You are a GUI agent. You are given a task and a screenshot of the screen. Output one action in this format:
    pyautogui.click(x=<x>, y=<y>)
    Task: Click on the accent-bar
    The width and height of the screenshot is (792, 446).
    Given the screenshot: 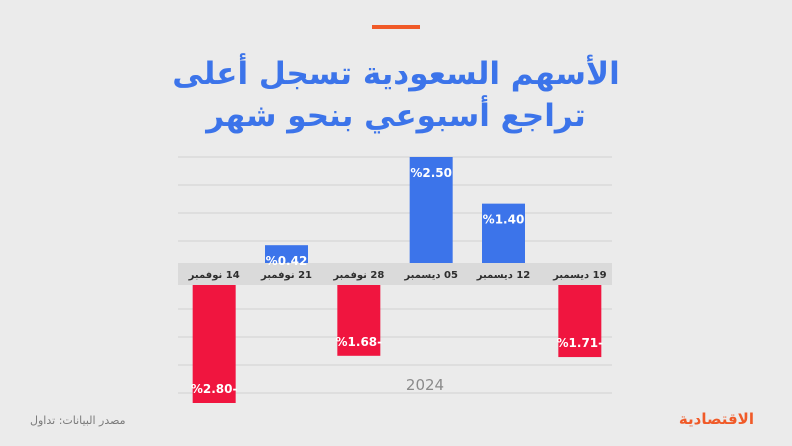 What is the action you would take?
    pyautogui.click(x=396, y=27)
    